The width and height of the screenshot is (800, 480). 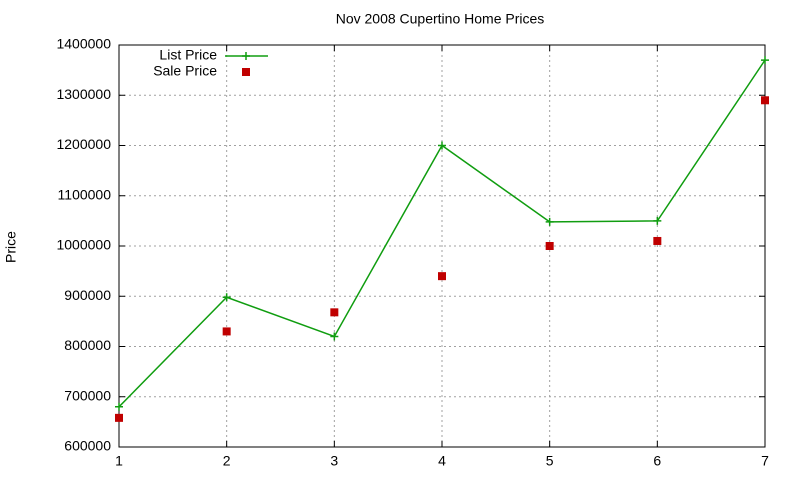 What do you see at coordinates (87, 395) in the screenshot?
I see `y-tick-label: 700000` at bounding box center [87, 395].